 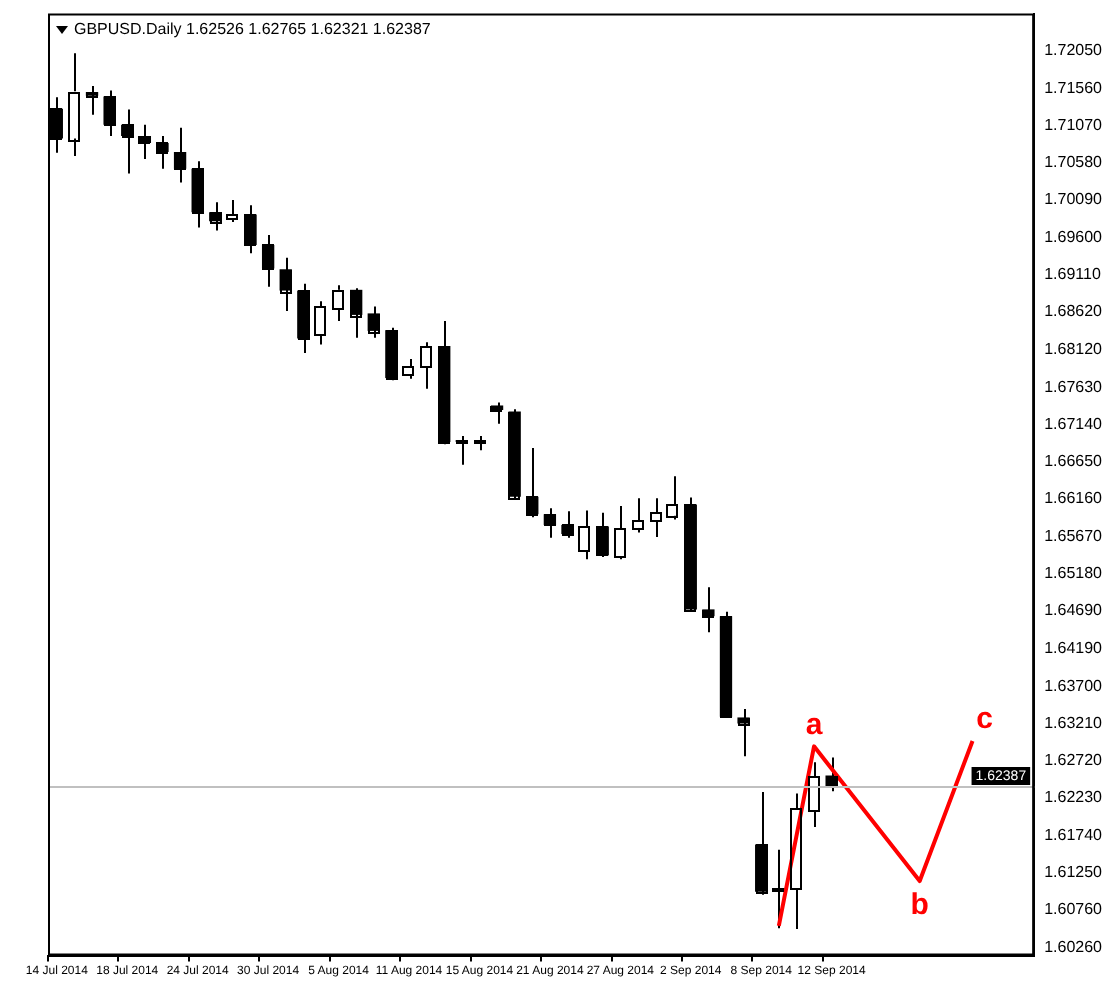 What do you see at coordinates (1074, 386) in the screenshot?
I see `y-tick-label: 1.67630` at bounding box center [1074, 386].